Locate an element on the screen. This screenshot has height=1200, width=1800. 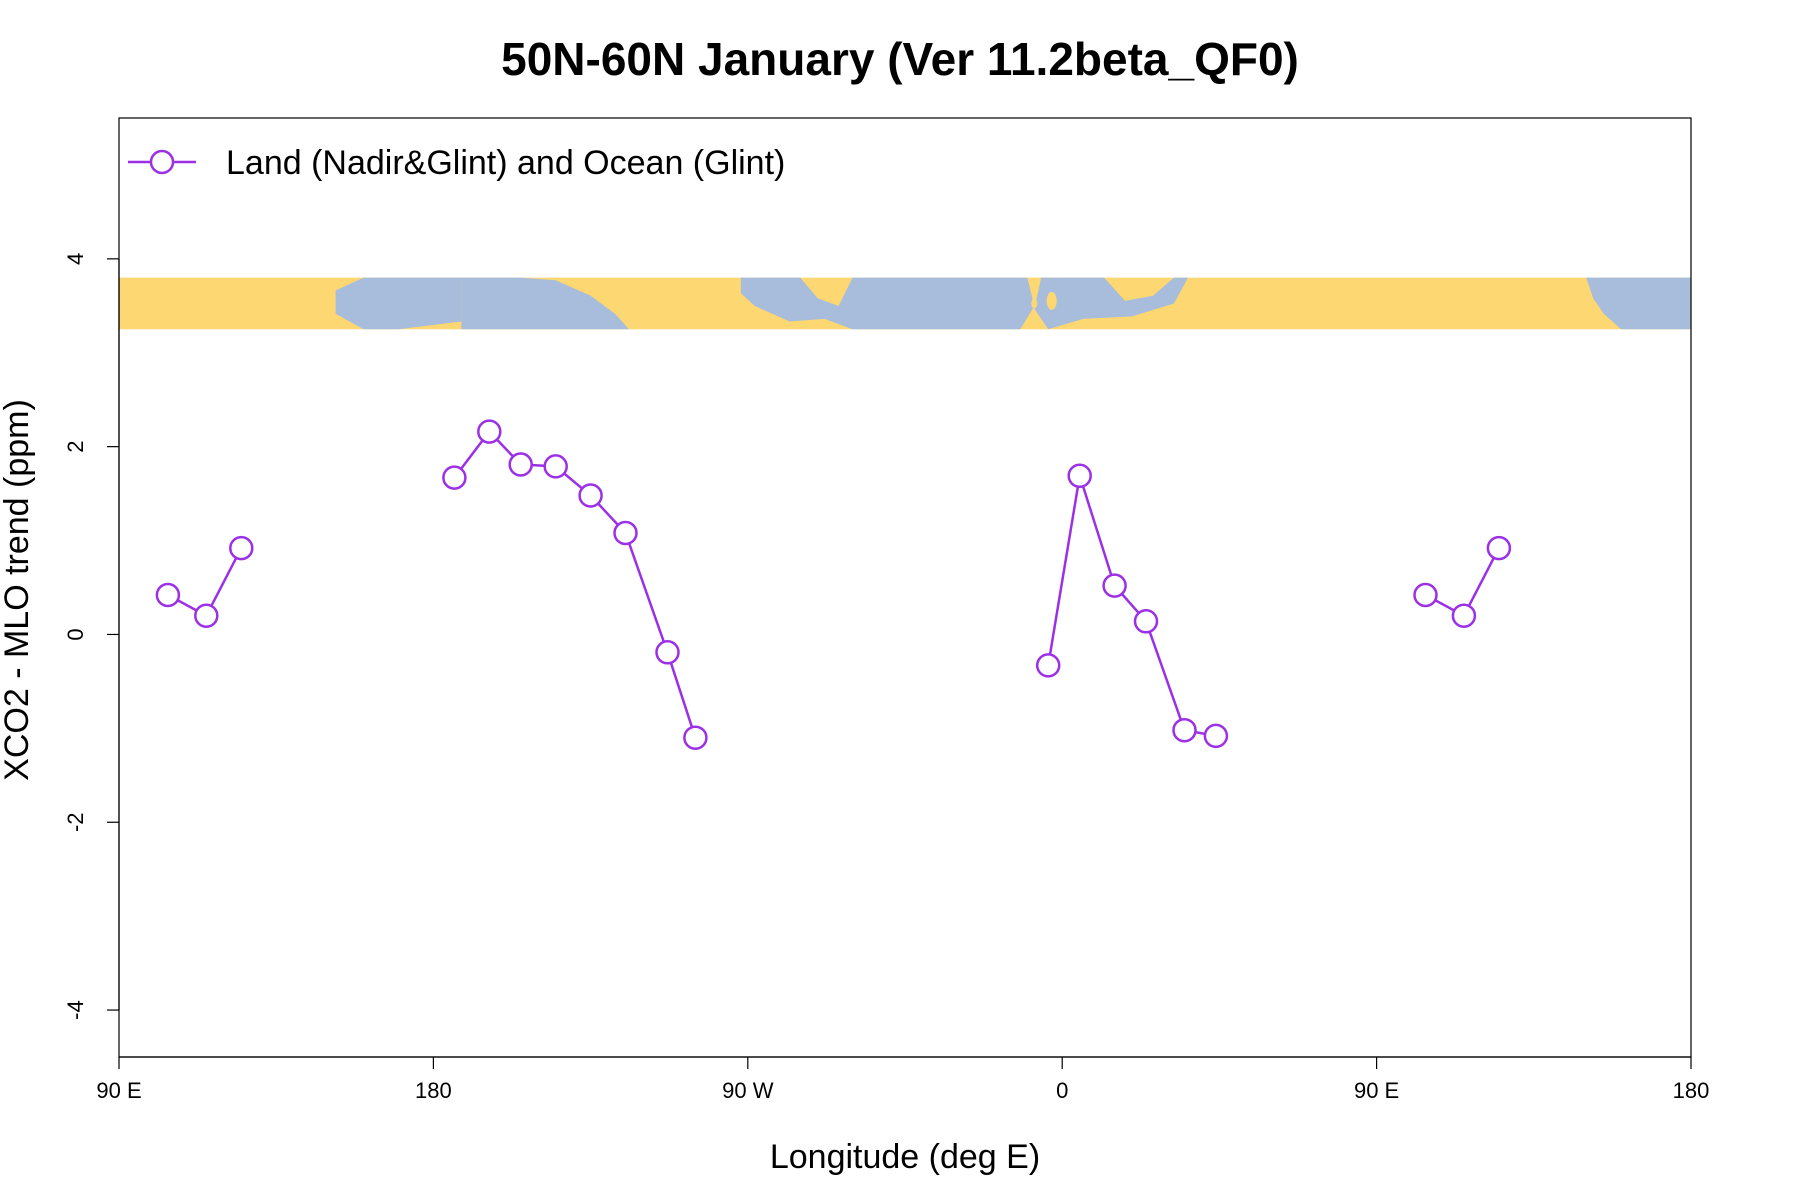
x-tick-label: 0 is located at coordinates (1062, 1090).